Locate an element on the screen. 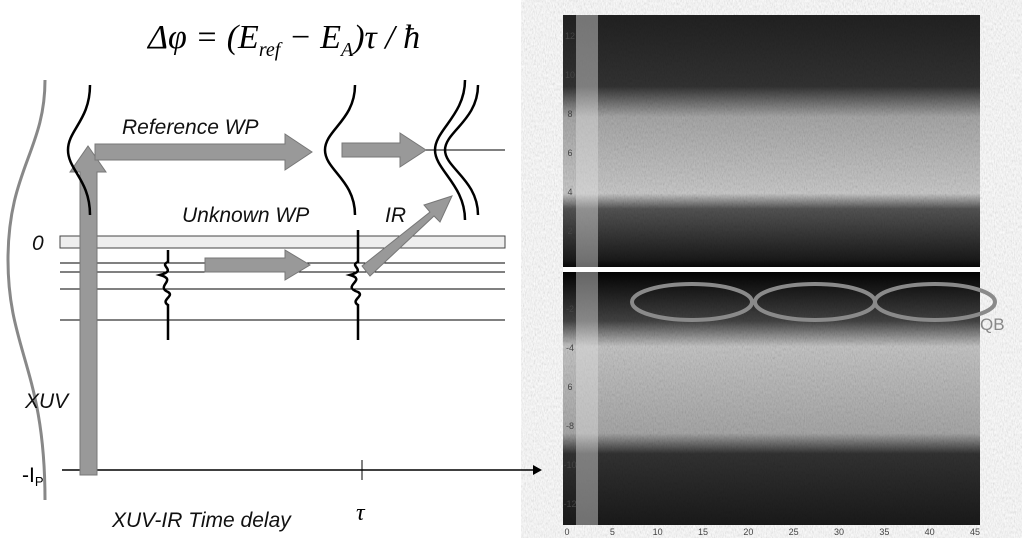 The height and width of the screenshot is (538, 1023). continuum-level is located at coordinates (282, 242).